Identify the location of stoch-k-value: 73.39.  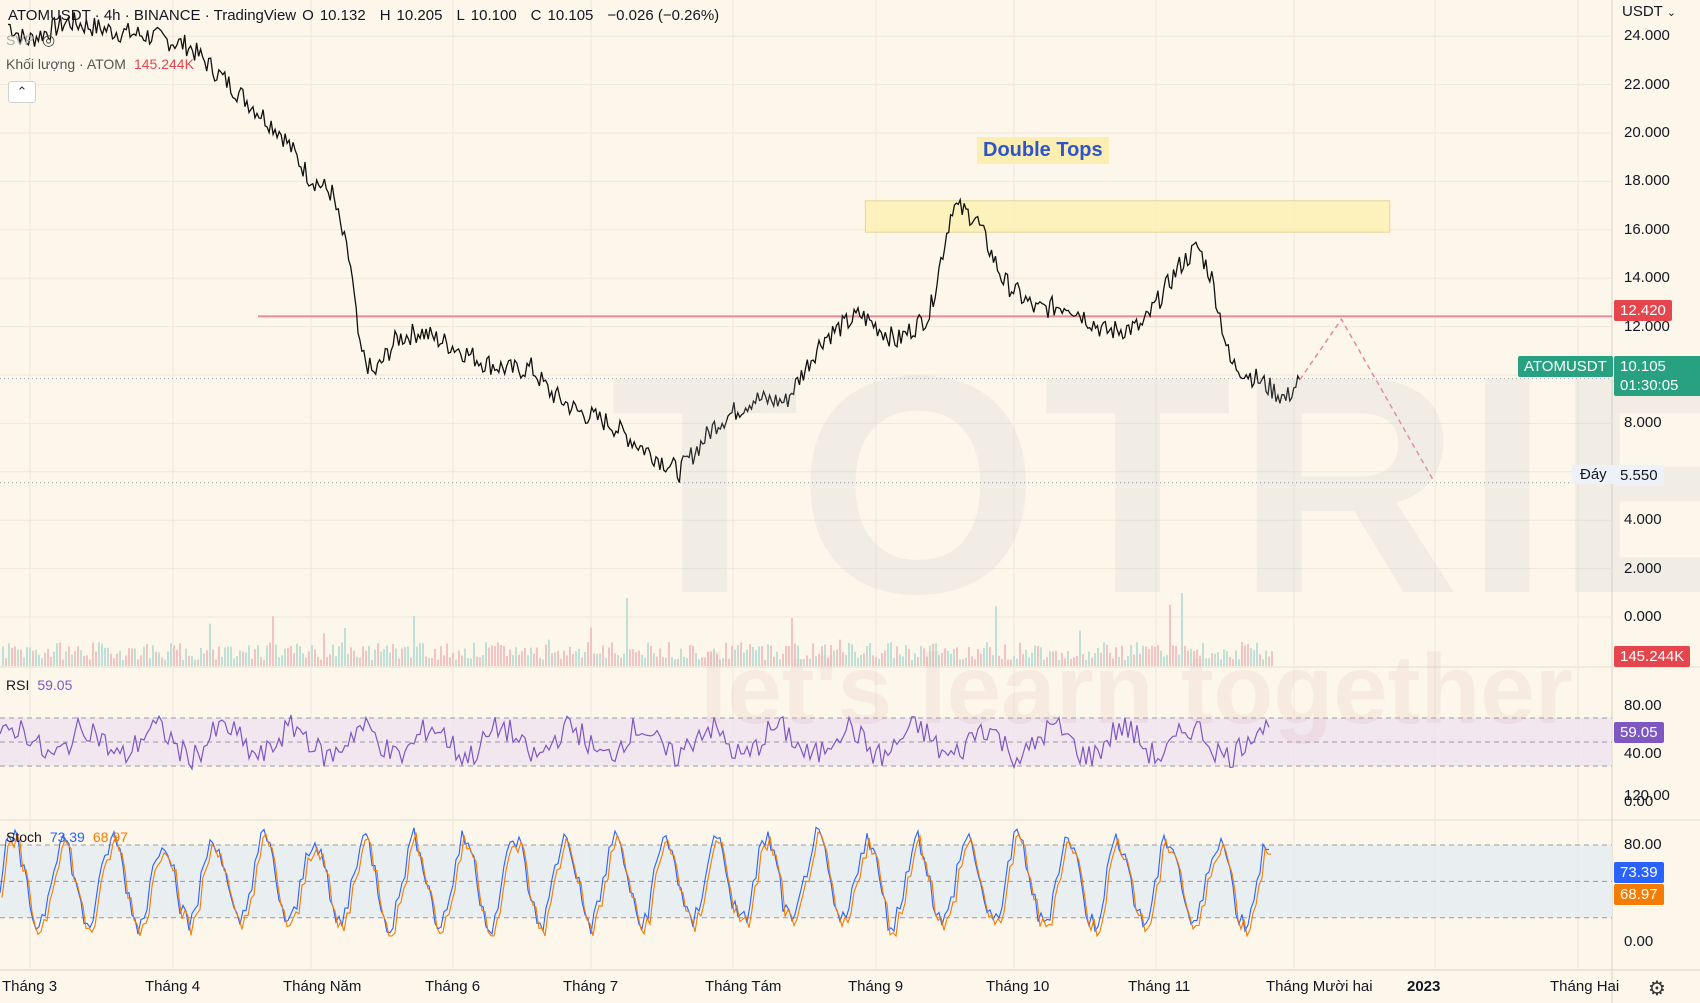
(67, 837).